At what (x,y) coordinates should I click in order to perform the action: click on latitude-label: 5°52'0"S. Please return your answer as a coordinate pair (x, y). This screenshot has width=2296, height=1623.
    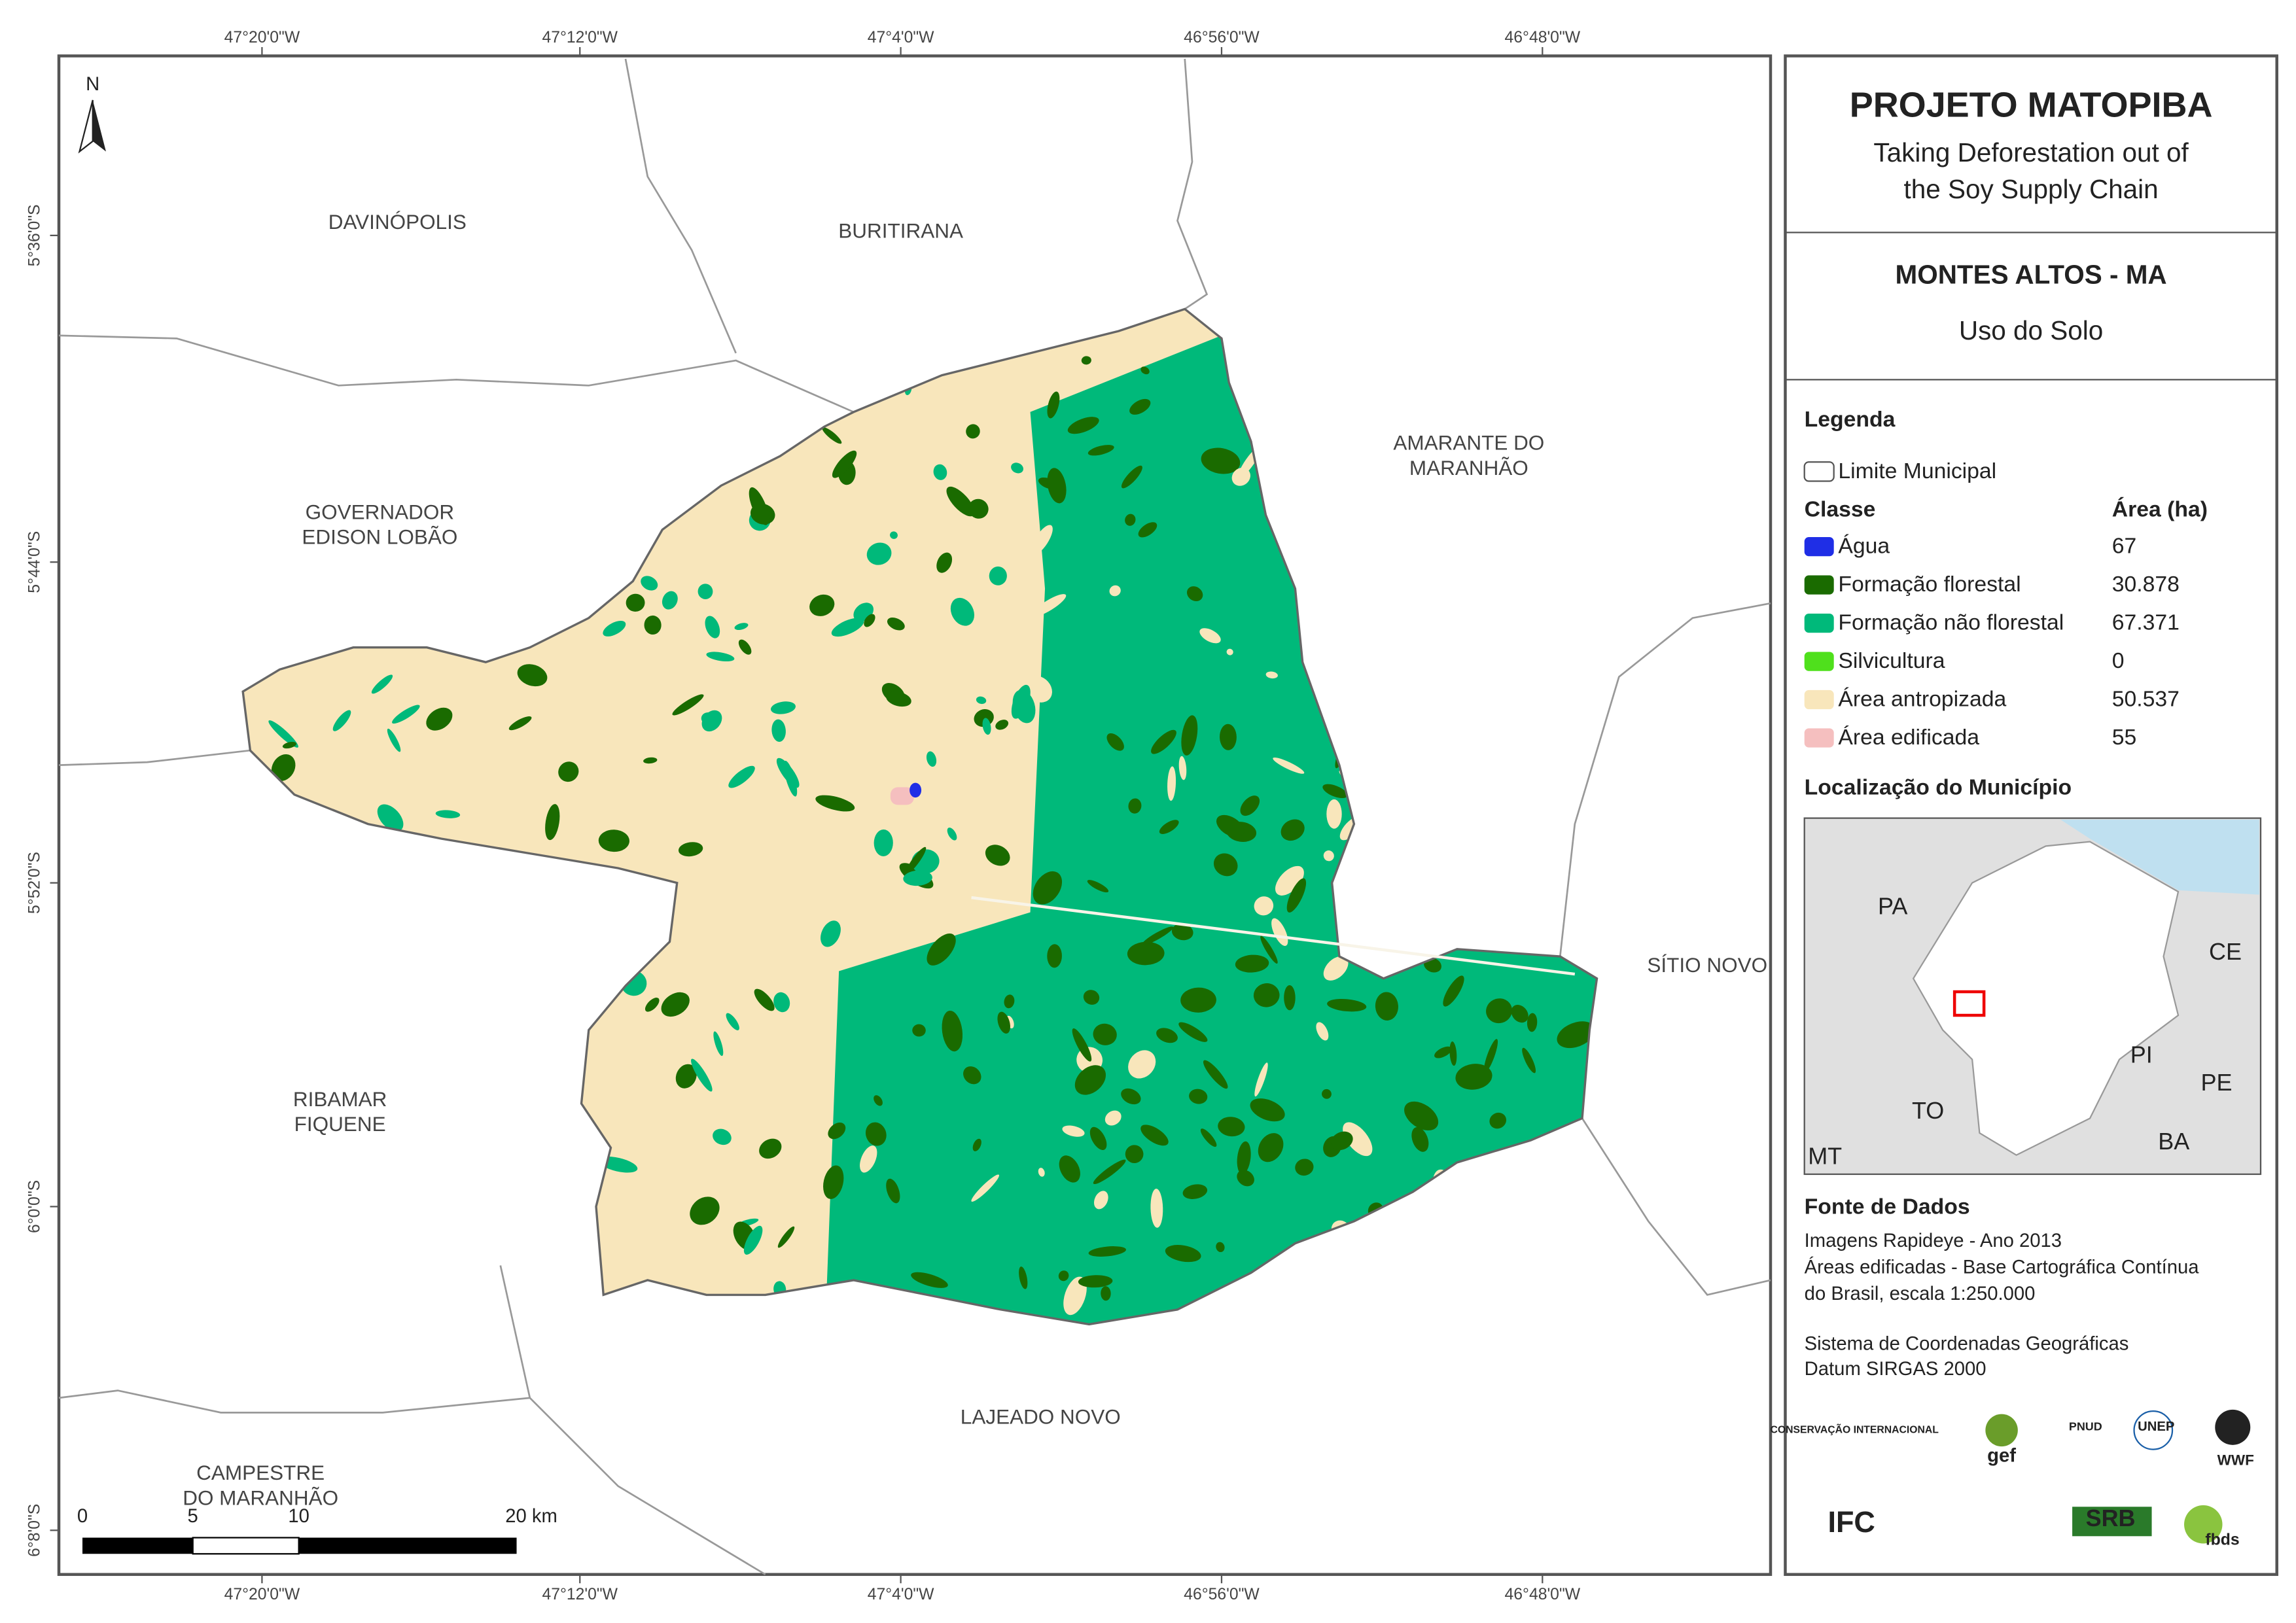
    Looking at the image, I should click on (35, 883).